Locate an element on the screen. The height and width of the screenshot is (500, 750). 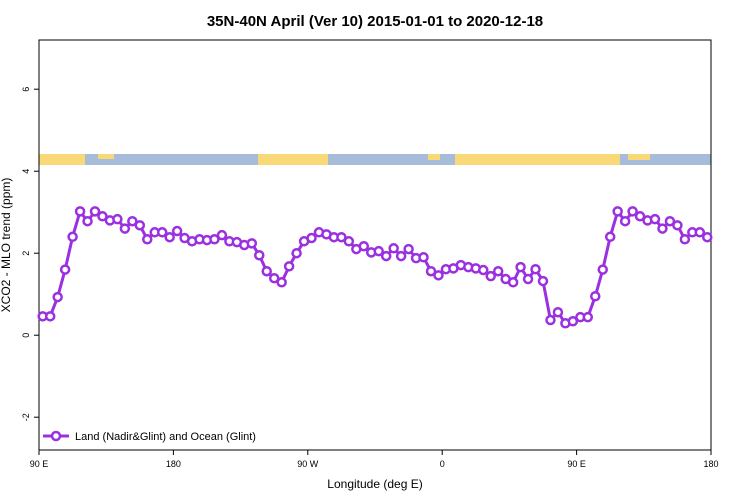
y-tick-label: 6 is located at coordinates (26, 89).